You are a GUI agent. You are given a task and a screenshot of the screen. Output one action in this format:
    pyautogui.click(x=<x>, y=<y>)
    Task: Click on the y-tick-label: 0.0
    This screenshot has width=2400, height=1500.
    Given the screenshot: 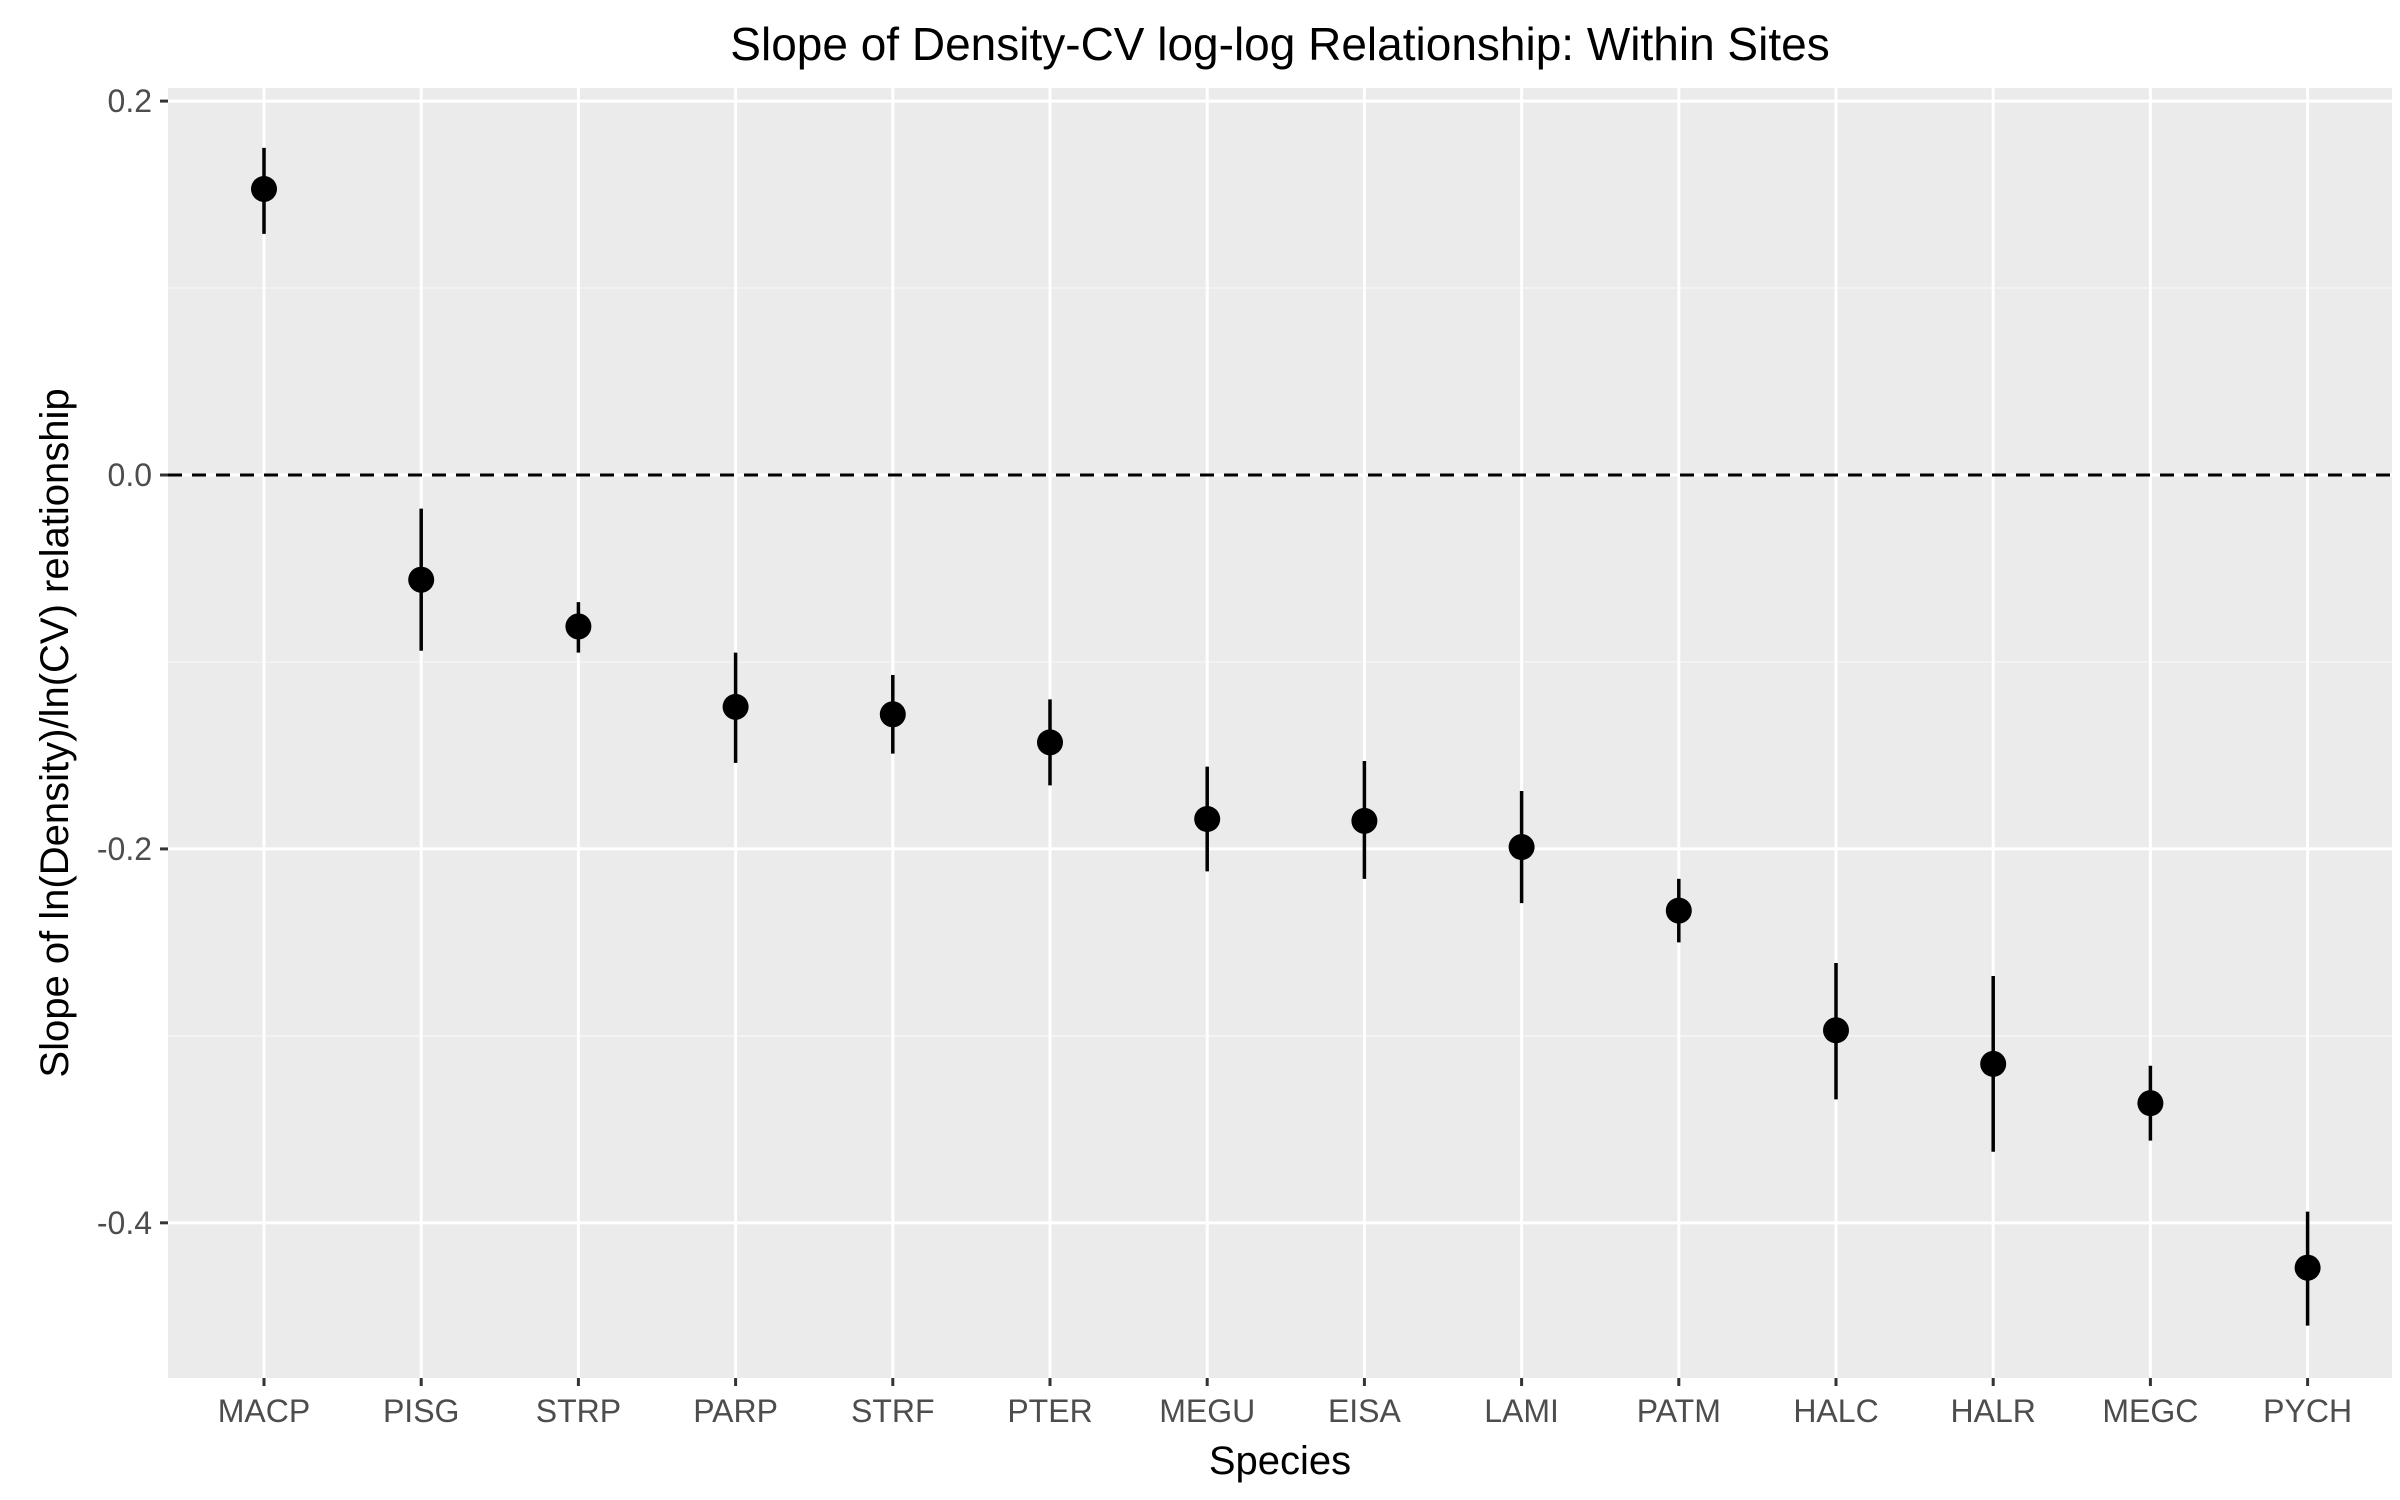 What is the action you would take?
    pyautogui.click(x=130, y=475)
    